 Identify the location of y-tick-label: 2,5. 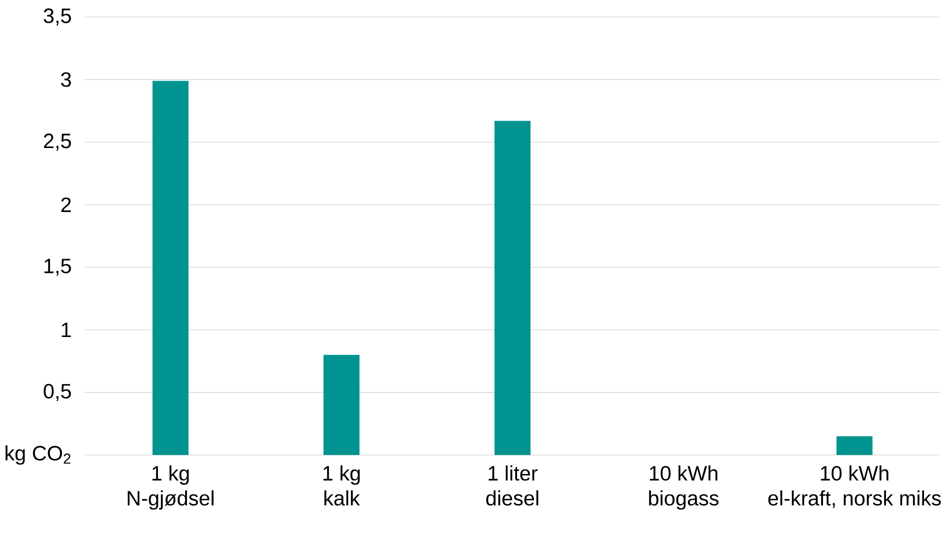
(57, 142).